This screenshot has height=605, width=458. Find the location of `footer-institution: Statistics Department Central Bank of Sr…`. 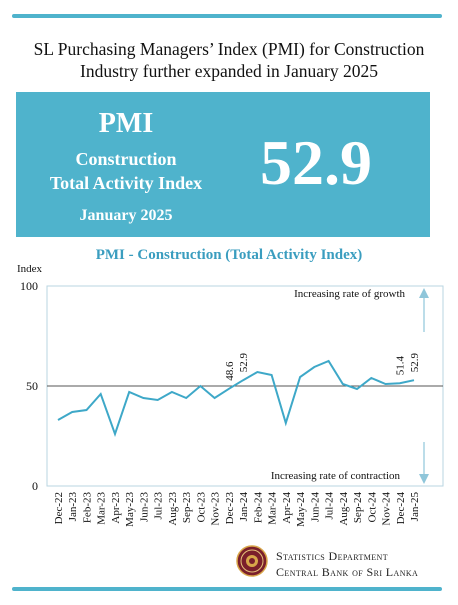

footer-institution: Statistics Department Central Bank of Sr… is located at coordinates (347, 564).